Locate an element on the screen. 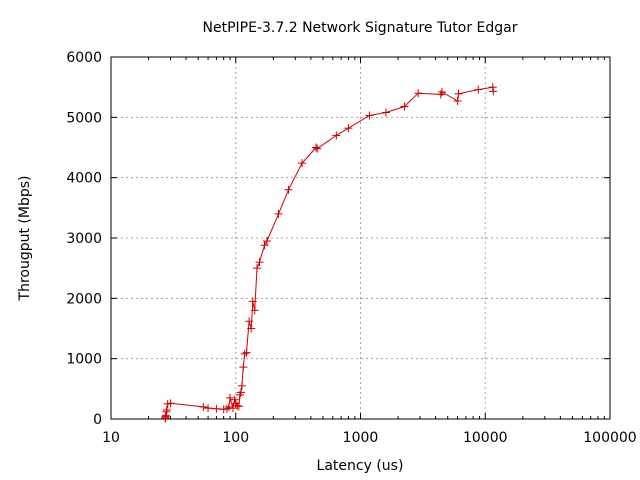 Image resolution: width=640 pixels, height=480 pixels. x-axis-label: Latency (us) is located at coordinates (360, 466).